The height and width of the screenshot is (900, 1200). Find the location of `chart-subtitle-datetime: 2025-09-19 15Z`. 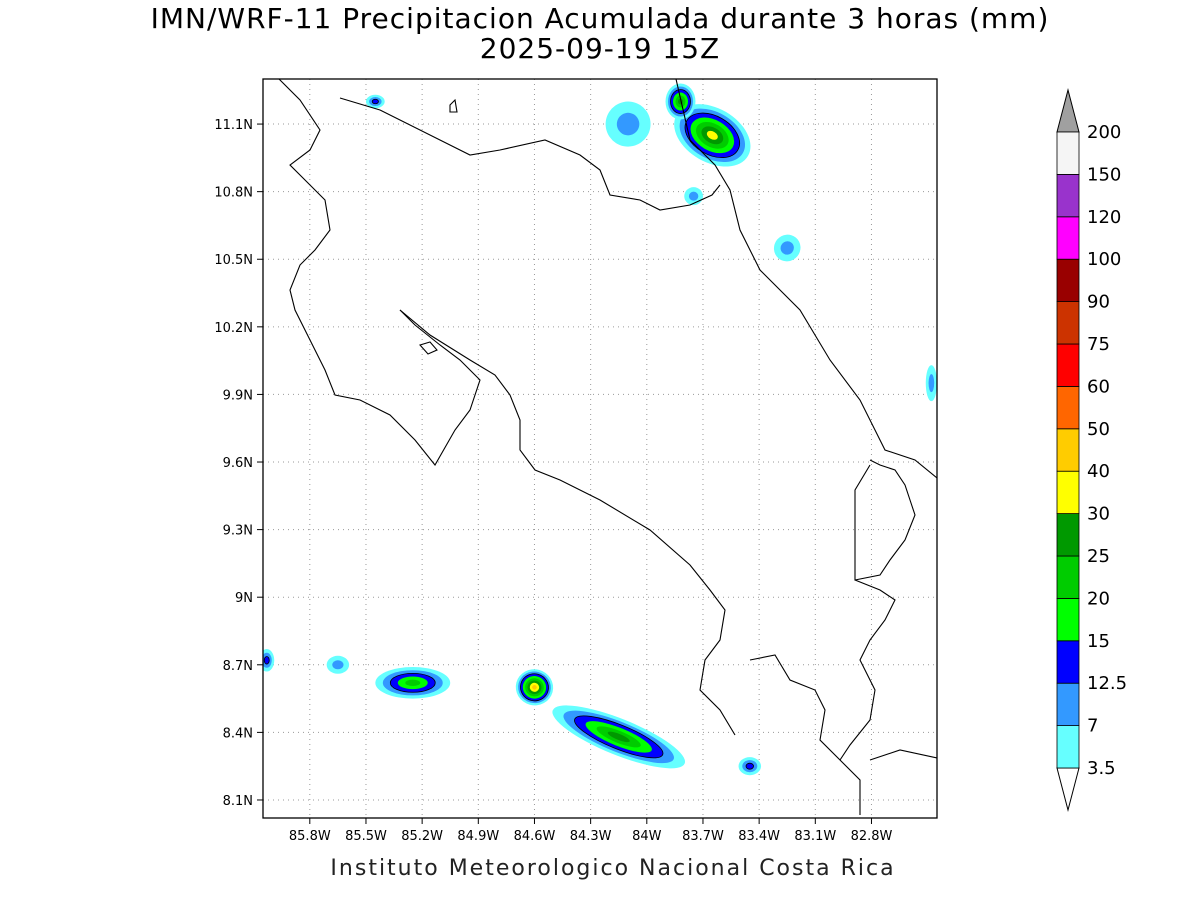

chart-subtitle-datetime: 2025-09-19 15Z is located at coordinates (600, 48).